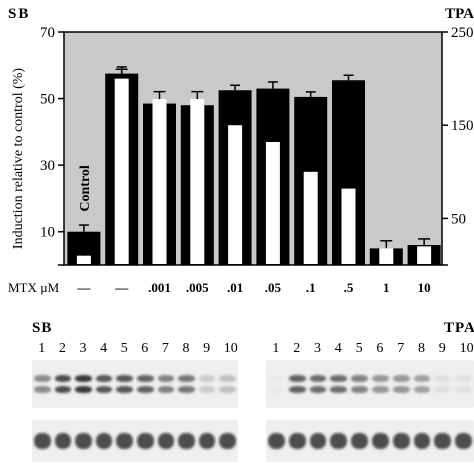  Describe the element at coordinates (42, 348) in the screenshot. I see `lane-number-1: 1` at that location.